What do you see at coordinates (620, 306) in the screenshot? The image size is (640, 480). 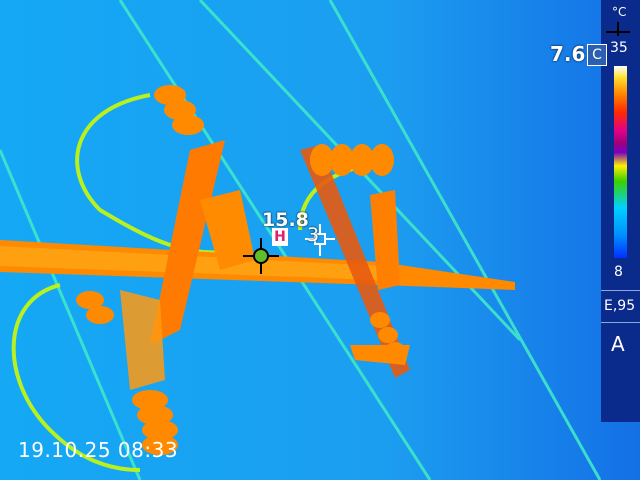 I see `emissivity-label: E,95` at bounding box center [620, 306].